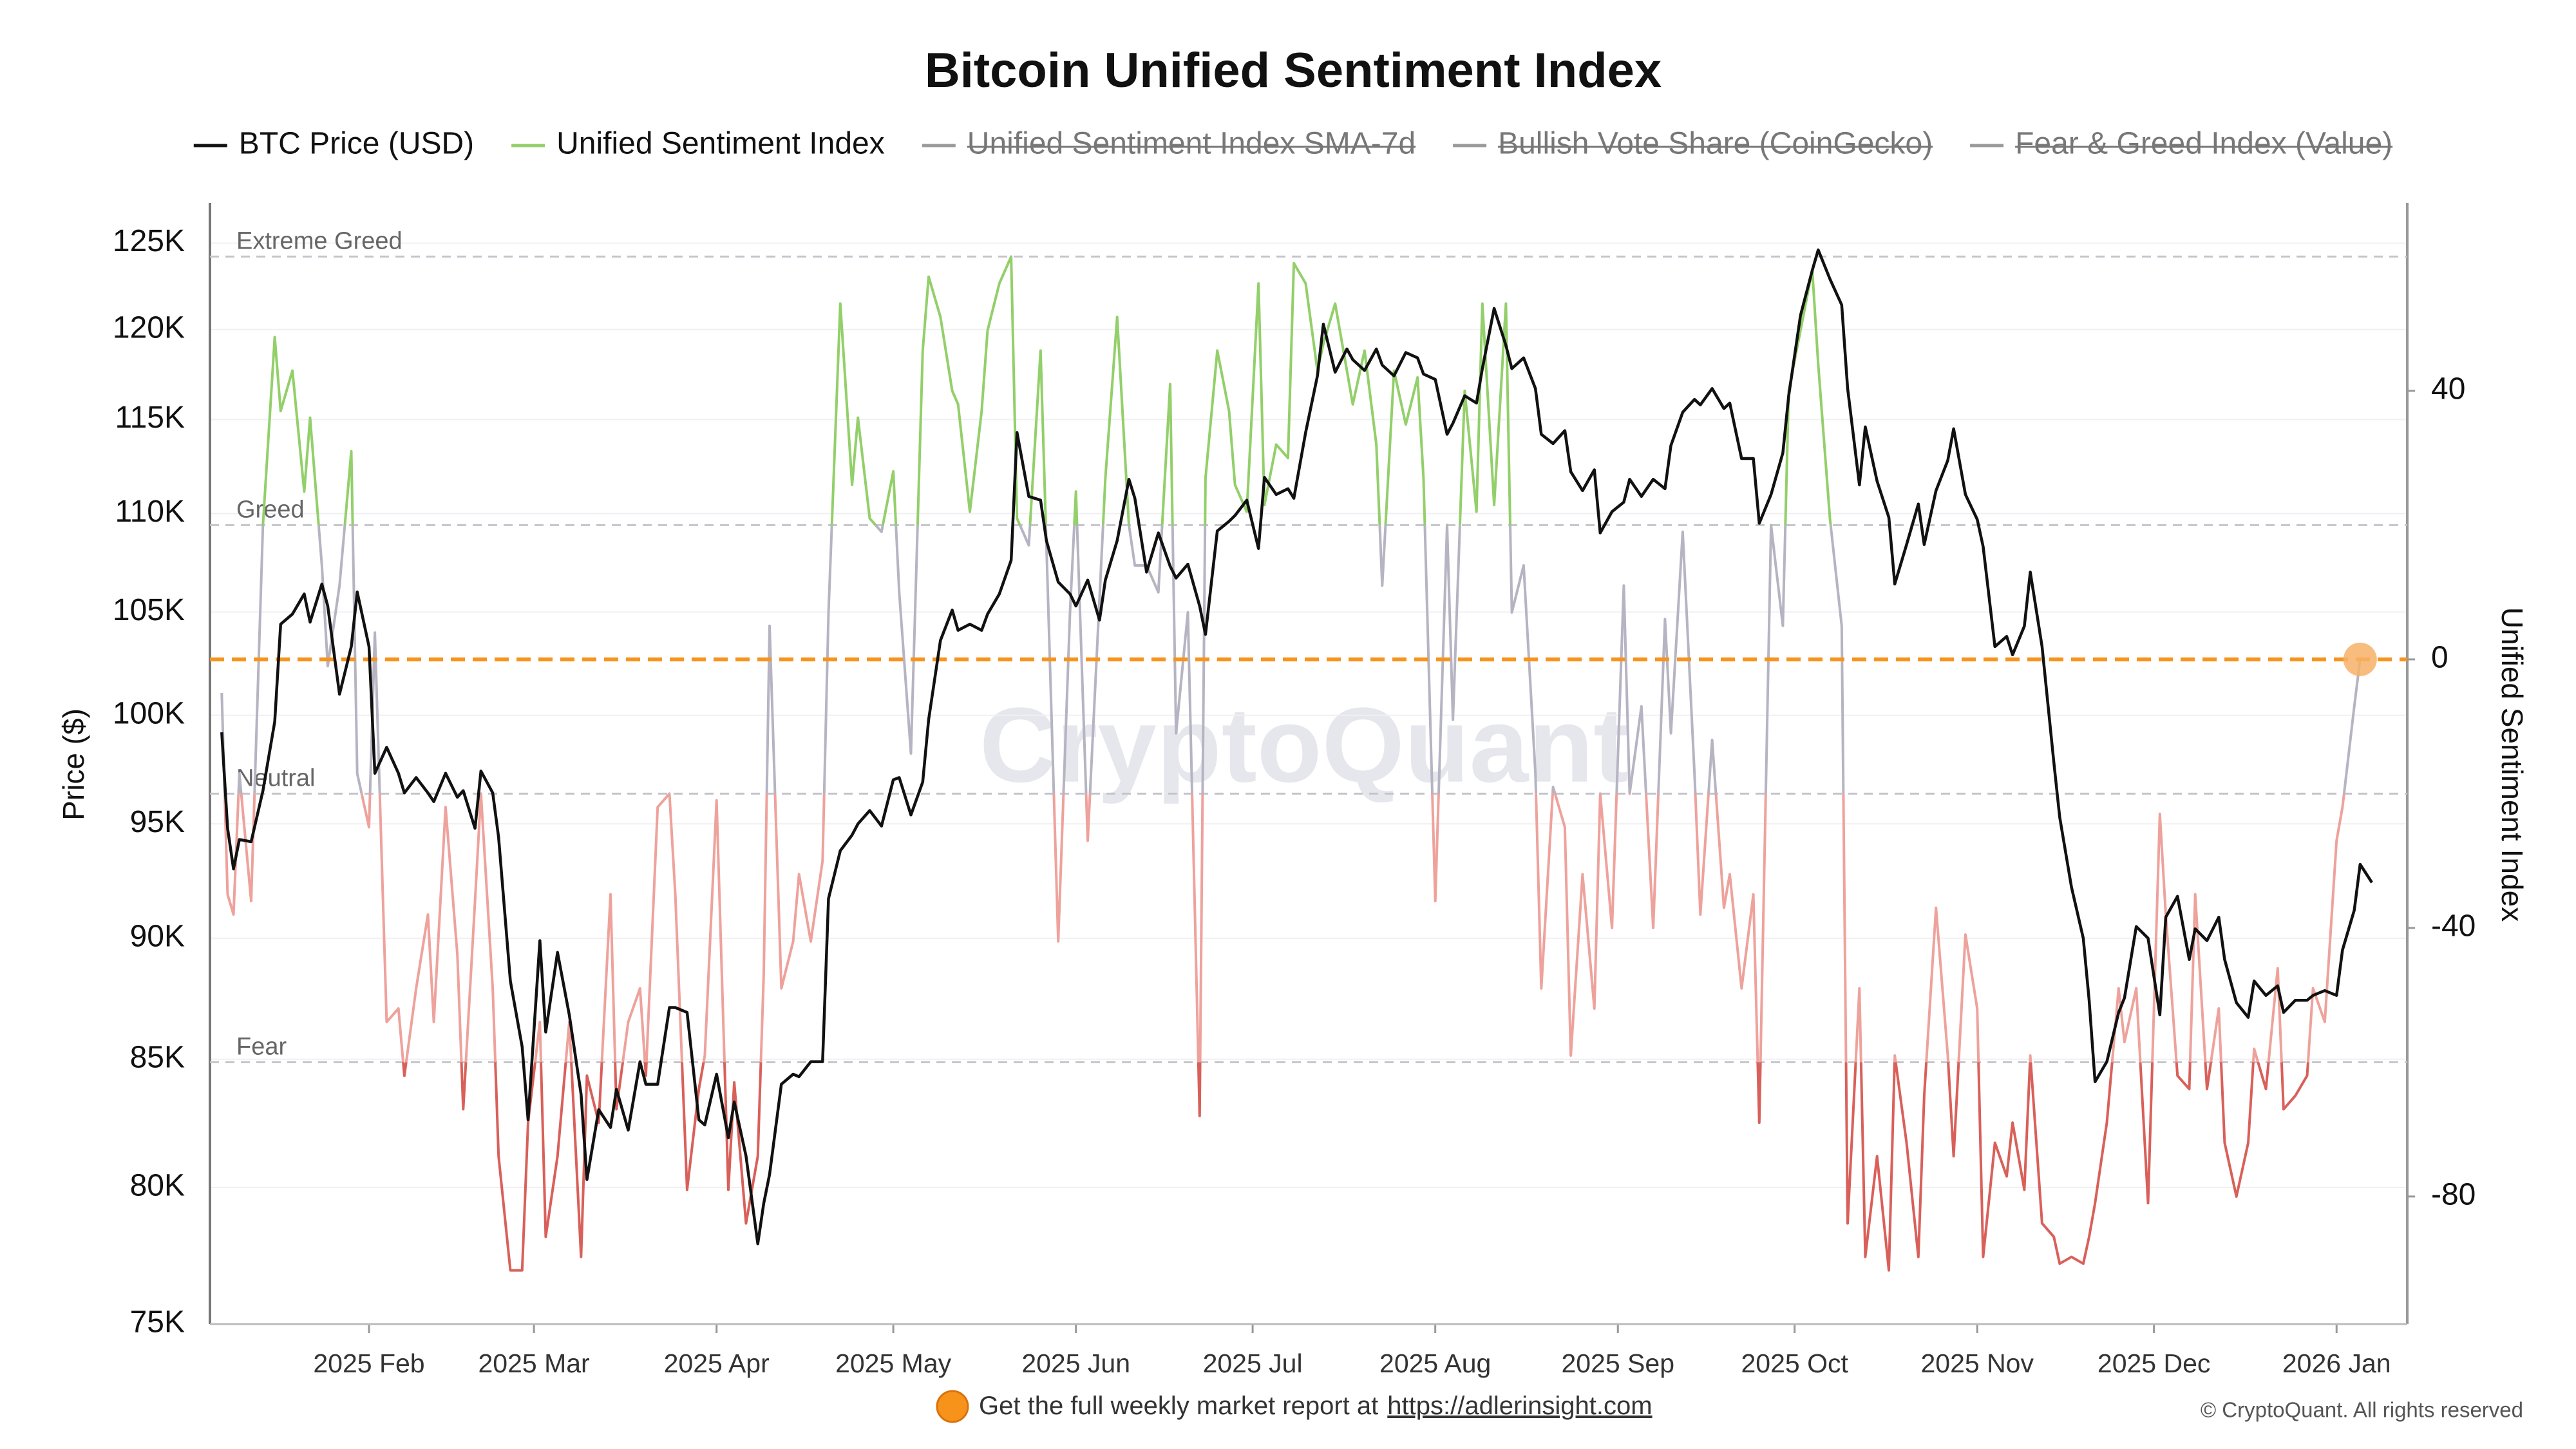  Describe the element at coordinates (534, 1364) in the screenshot. I see `x-tick-label: 2025 Mar` at that location.